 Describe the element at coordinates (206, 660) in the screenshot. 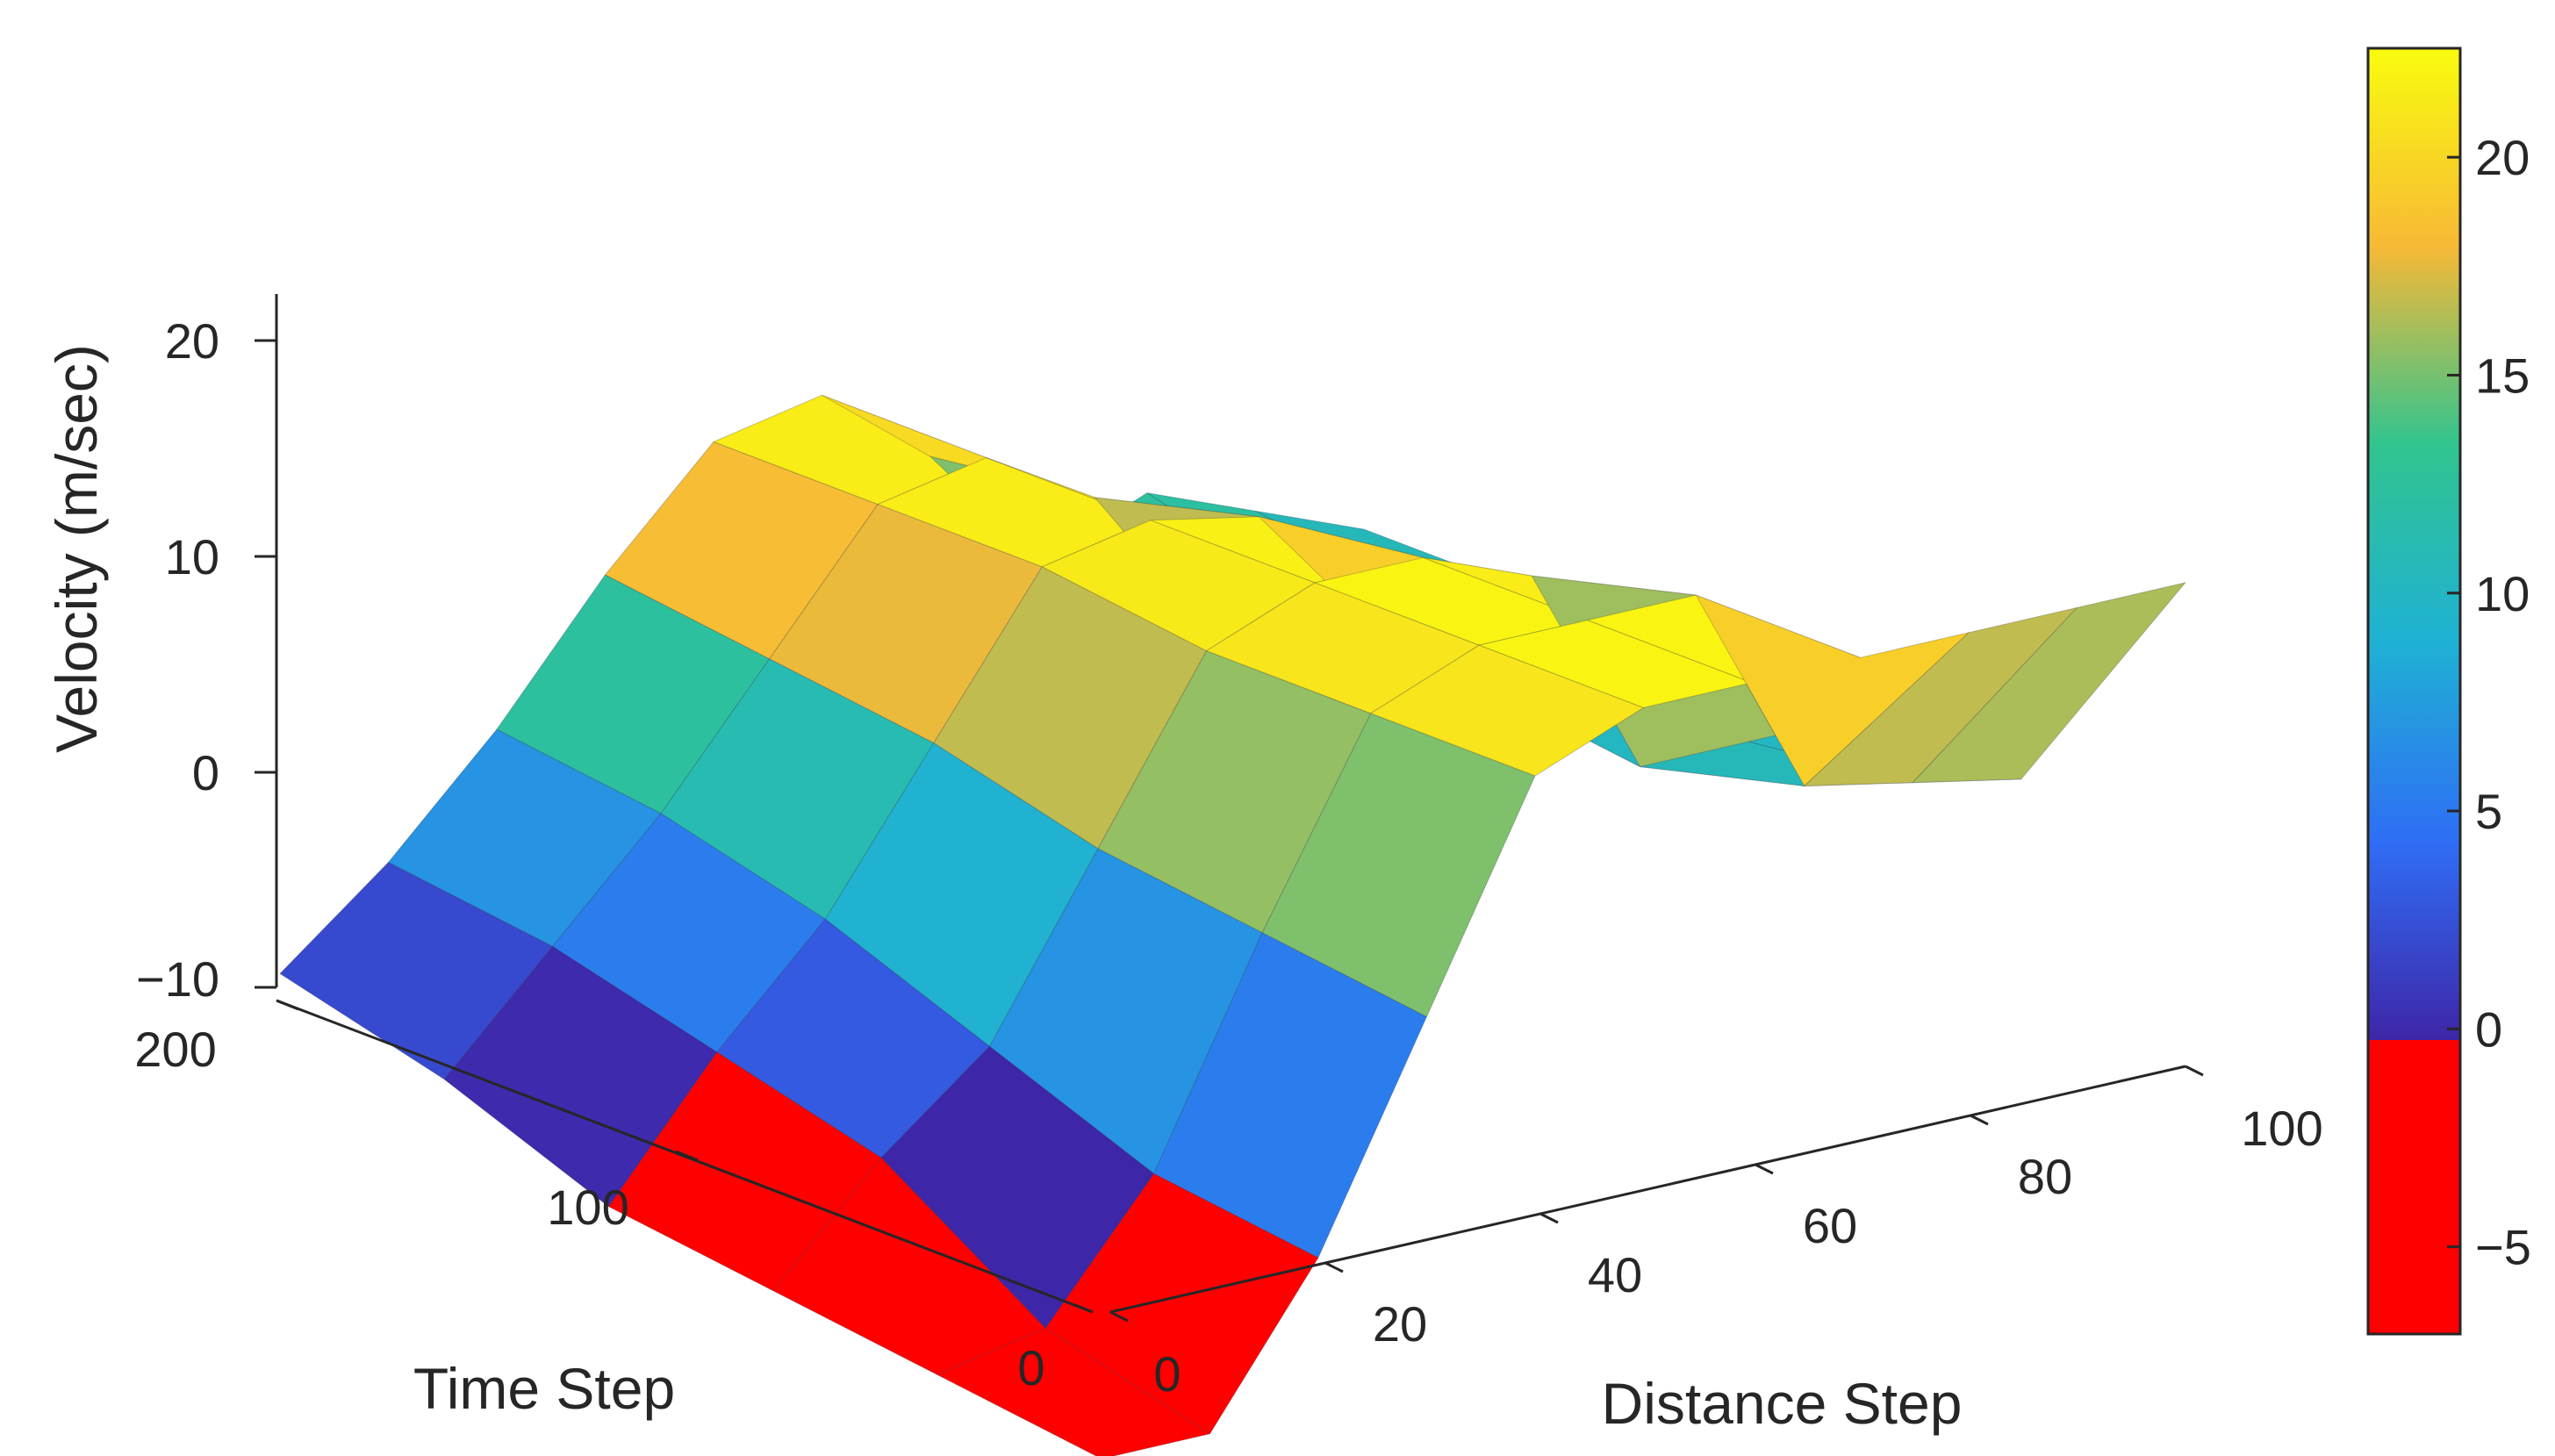

I see `z-ticks: 20 10 0 −10` at that location.